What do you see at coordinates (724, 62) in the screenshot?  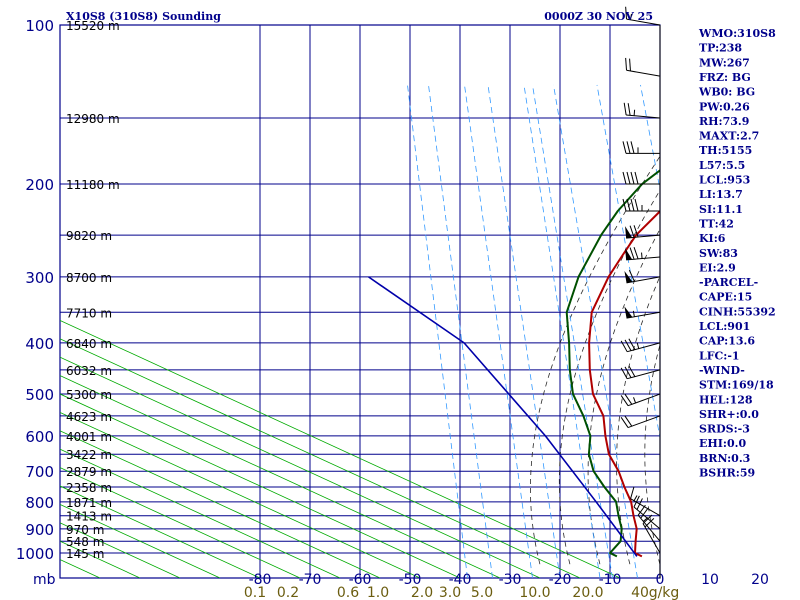 I see `indices-panel-line: MW:267` at bounding box center [724, 62].